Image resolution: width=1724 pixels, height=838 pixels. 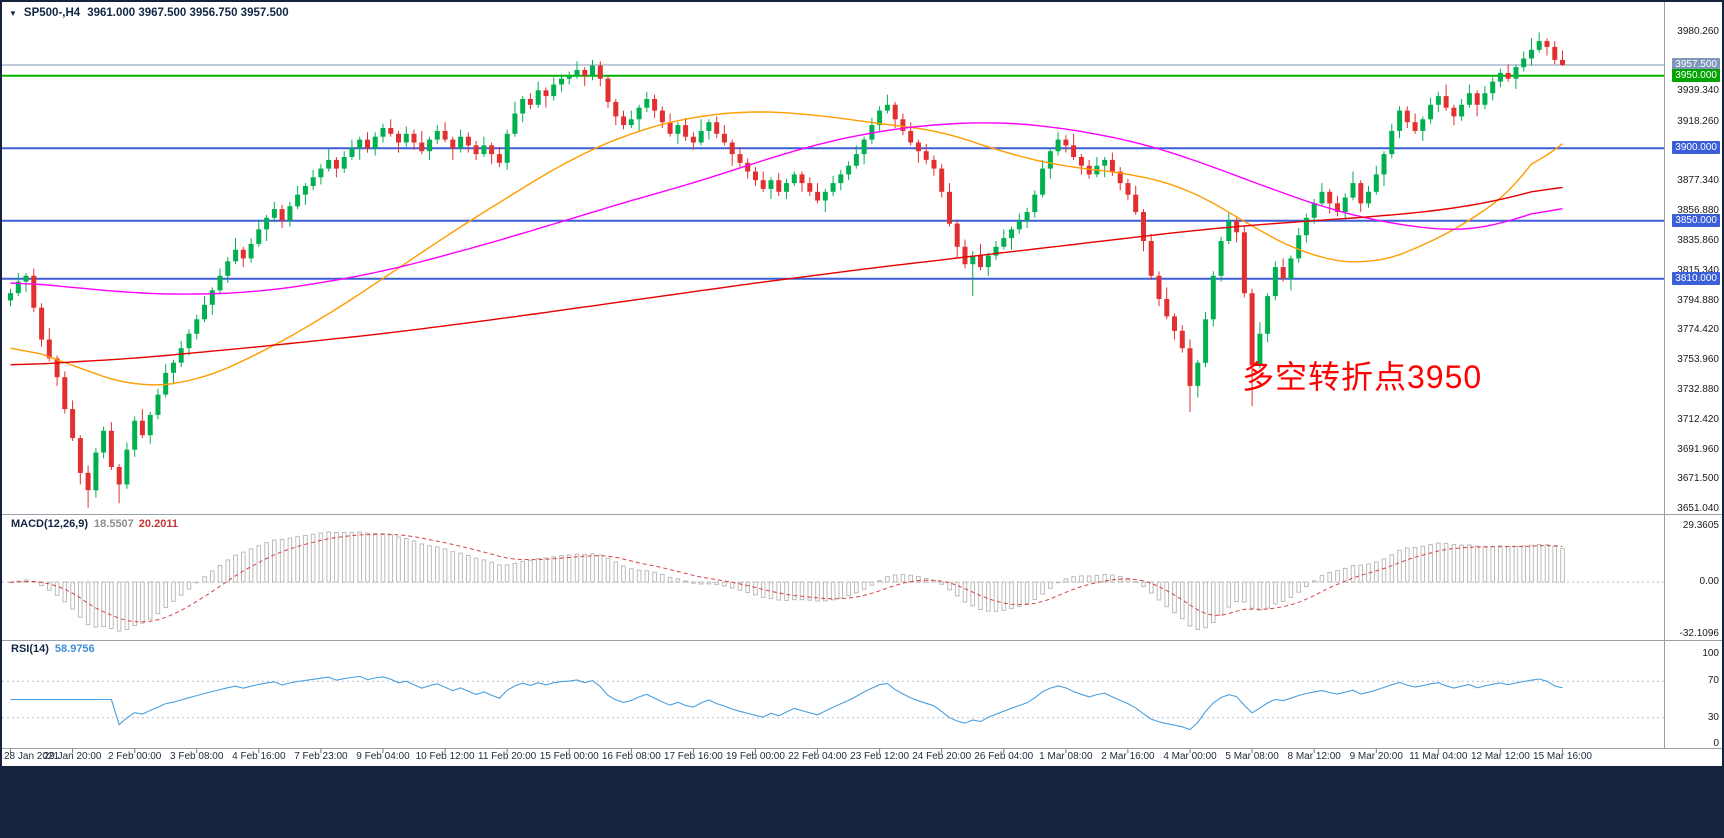 What do you see at coordinates (321, 756) in the screenshot?
I see `time-axis-label: 7 Feb 23:00` at bounding box center [321, 756].